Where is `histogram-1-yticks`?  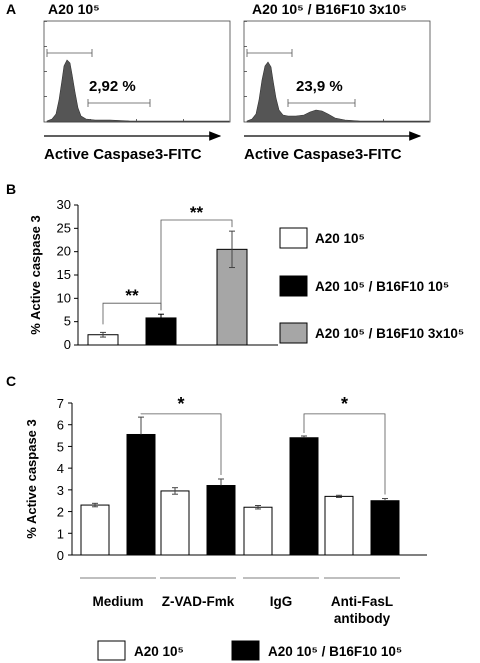 histogram-1-yticks is located at coordinates (45, 59).